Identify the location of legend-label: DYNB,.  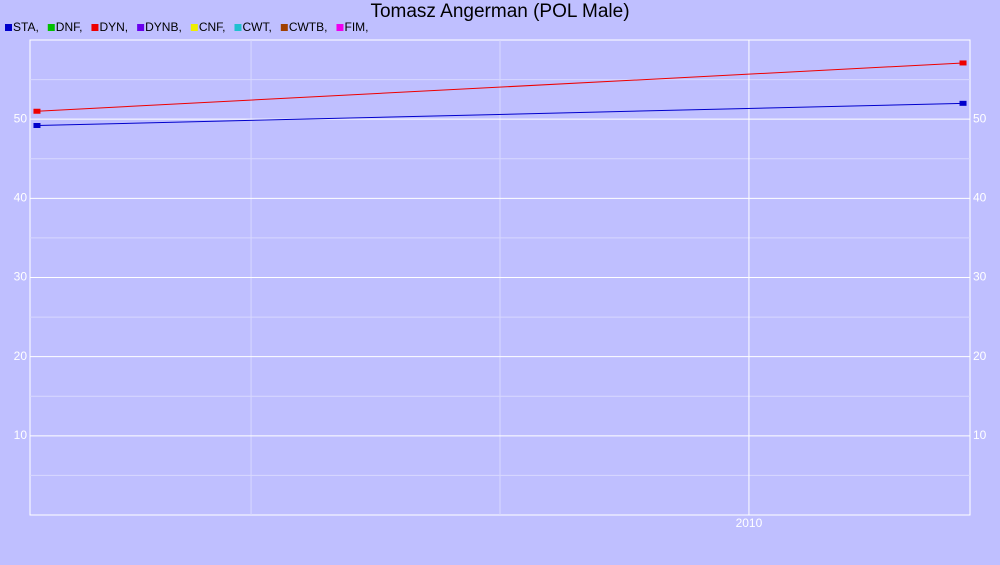
(163, 27).